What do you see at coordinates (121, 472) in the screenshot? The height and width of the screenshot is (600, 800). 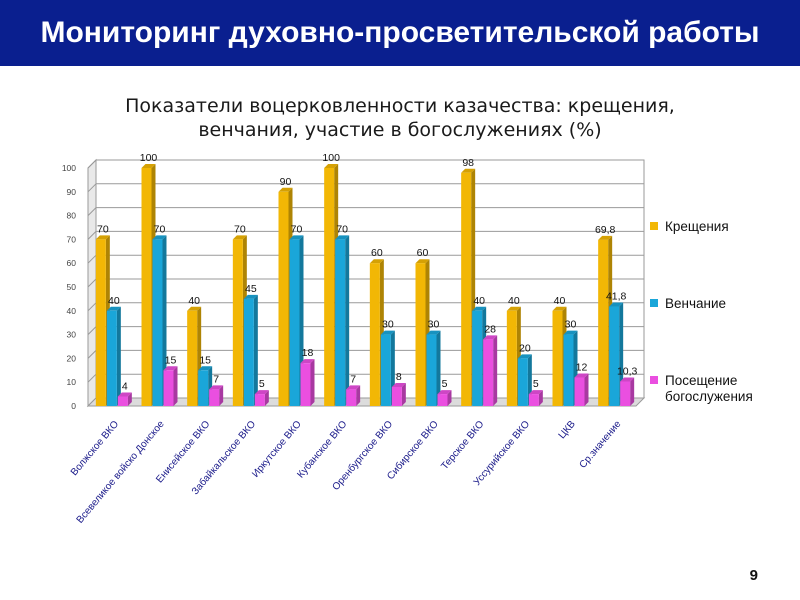 I see `x-tick-label: Всевеликое войско Донское` at bounding box center [121, 472].